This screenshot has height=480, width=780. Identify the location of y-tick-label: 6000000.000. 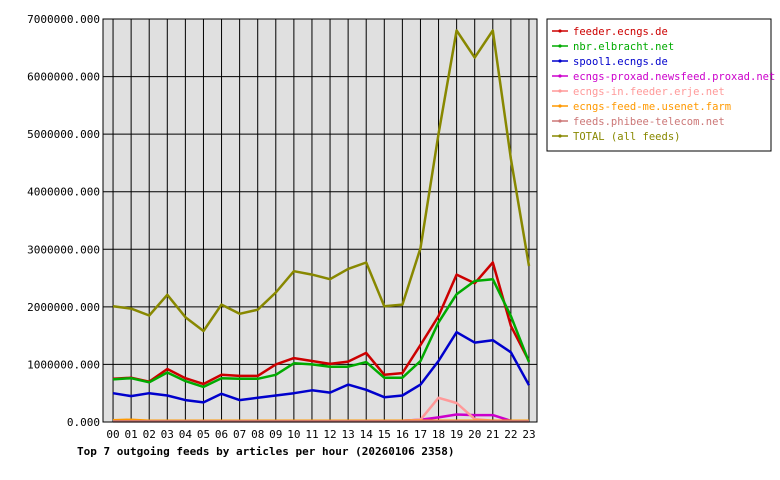
(63, 77).